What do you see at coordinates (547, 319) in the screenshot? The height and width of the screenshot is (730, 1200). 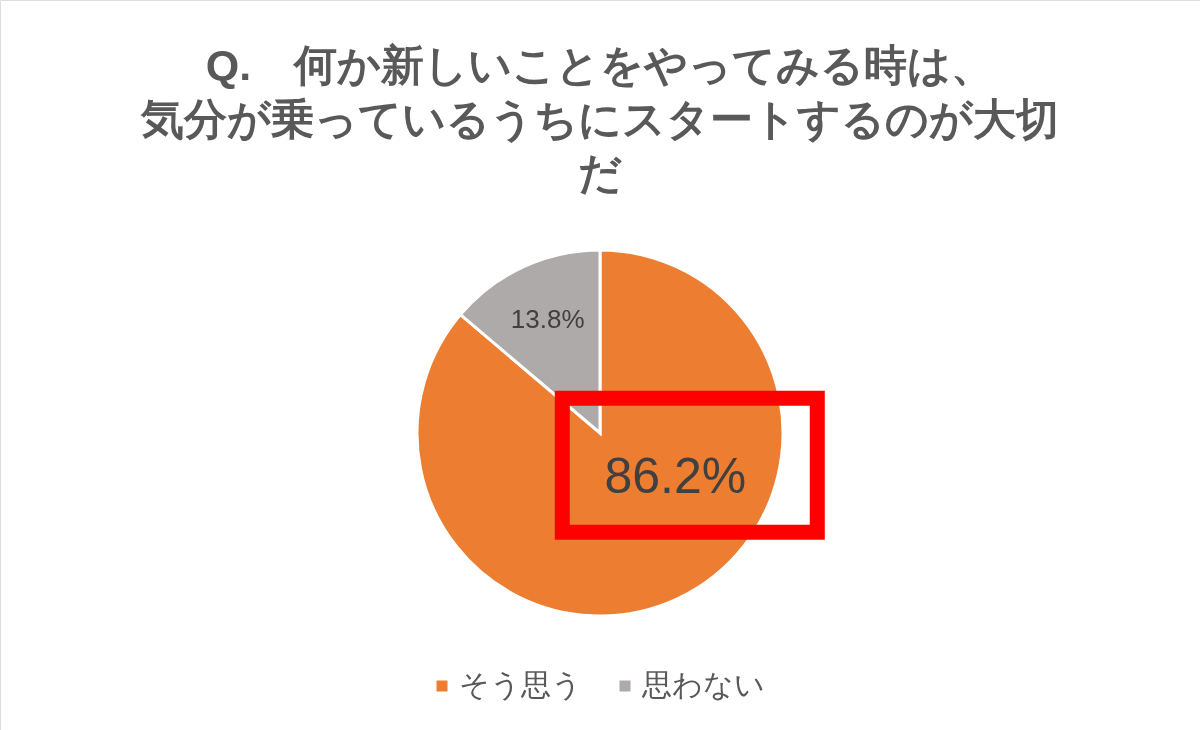 I see `data-label: 13.8%` at bounding box center [547, 319].